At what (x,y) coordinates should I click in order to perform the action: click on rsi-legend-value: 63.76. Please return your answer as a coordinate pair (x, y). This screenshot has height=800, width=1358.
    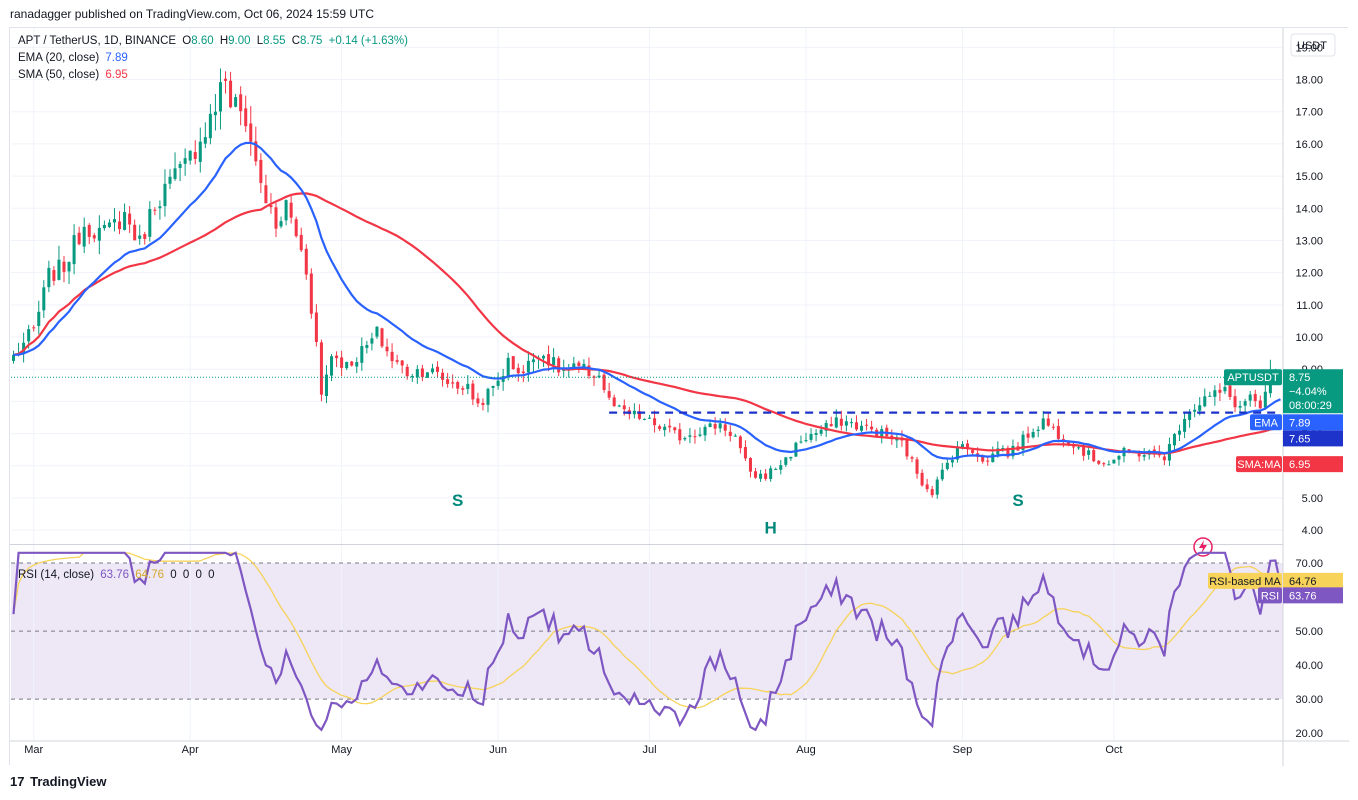
    Looking at the image, I should click on (115, 575).